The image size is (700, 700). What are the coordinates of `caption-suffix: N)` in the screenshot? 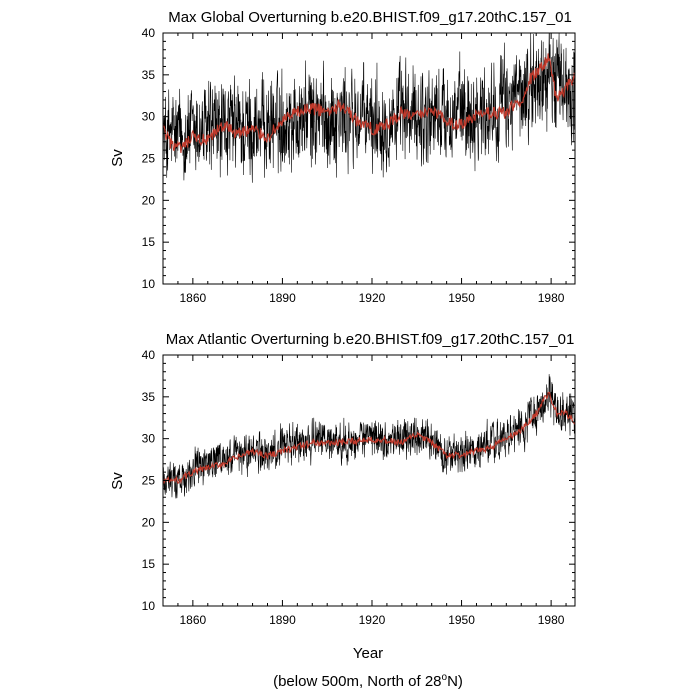 It's located at (455, 681).